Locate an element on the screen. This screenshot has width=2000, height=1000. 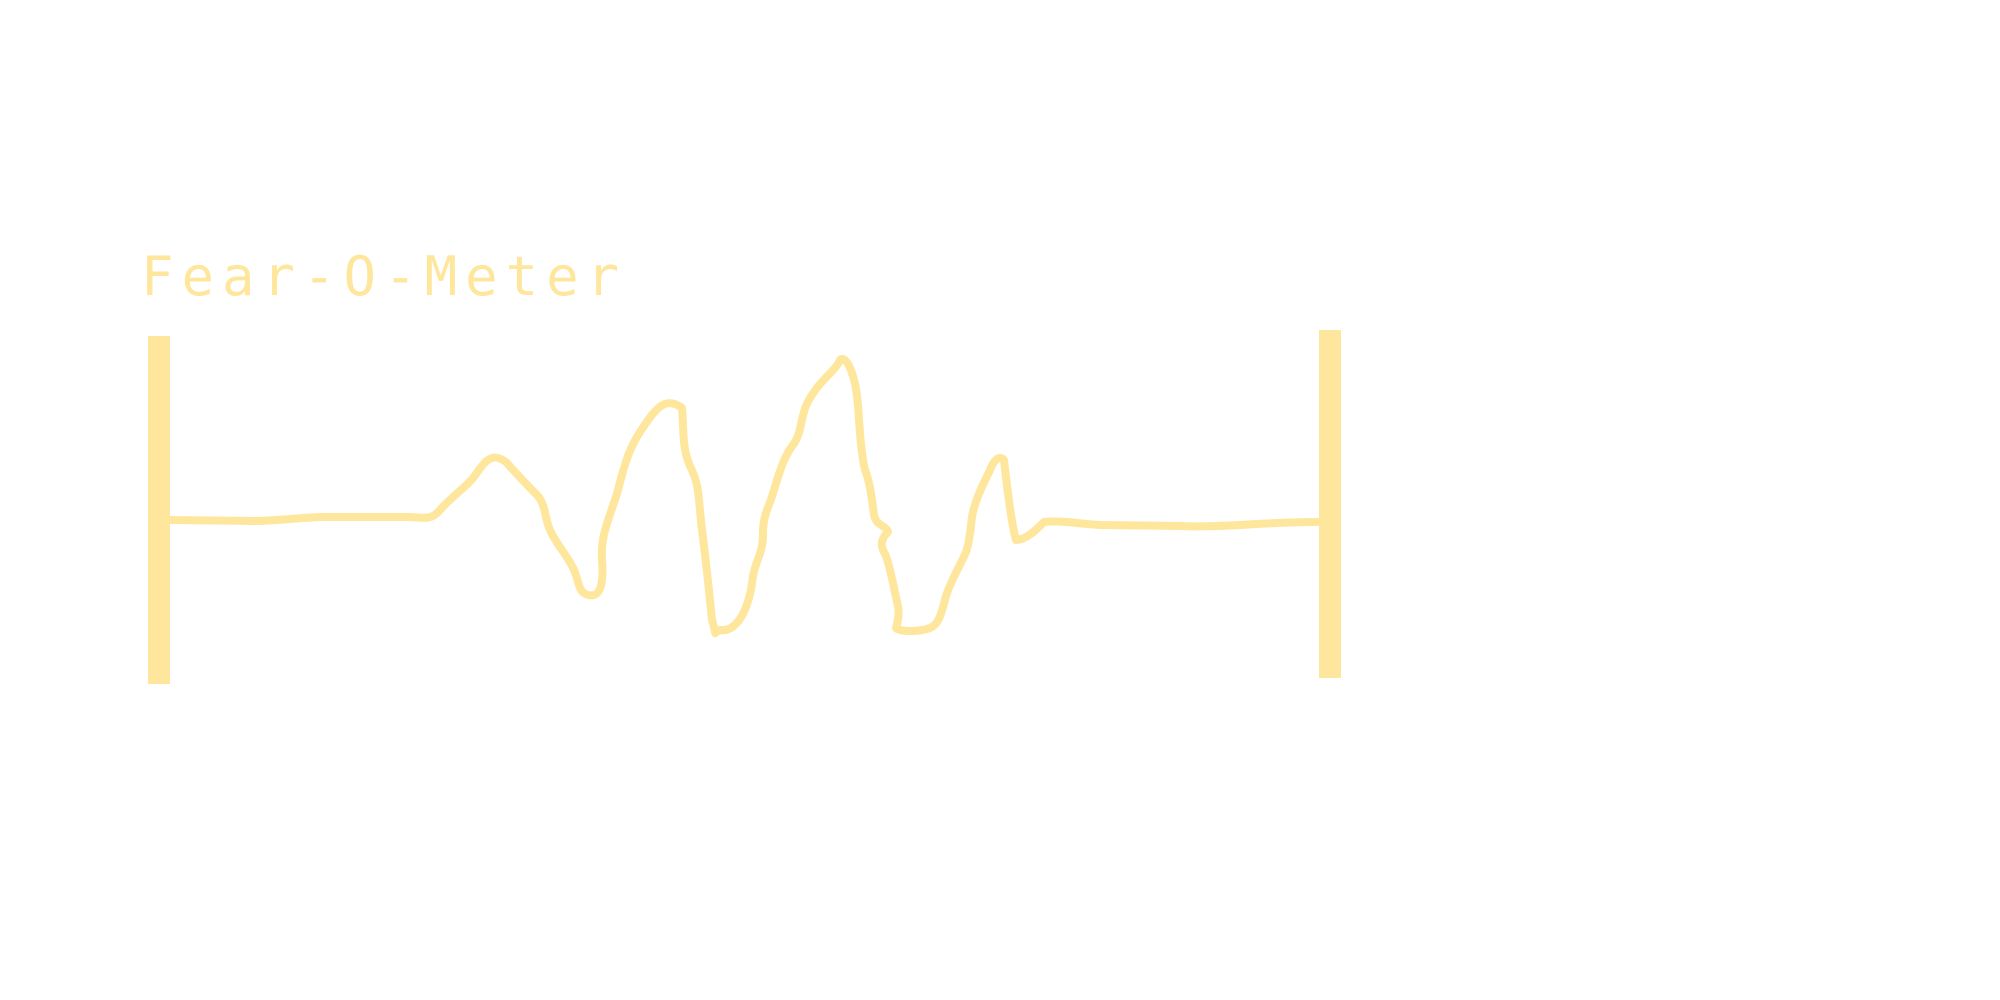
left-marker-bar is located at coordinates (159, 510).